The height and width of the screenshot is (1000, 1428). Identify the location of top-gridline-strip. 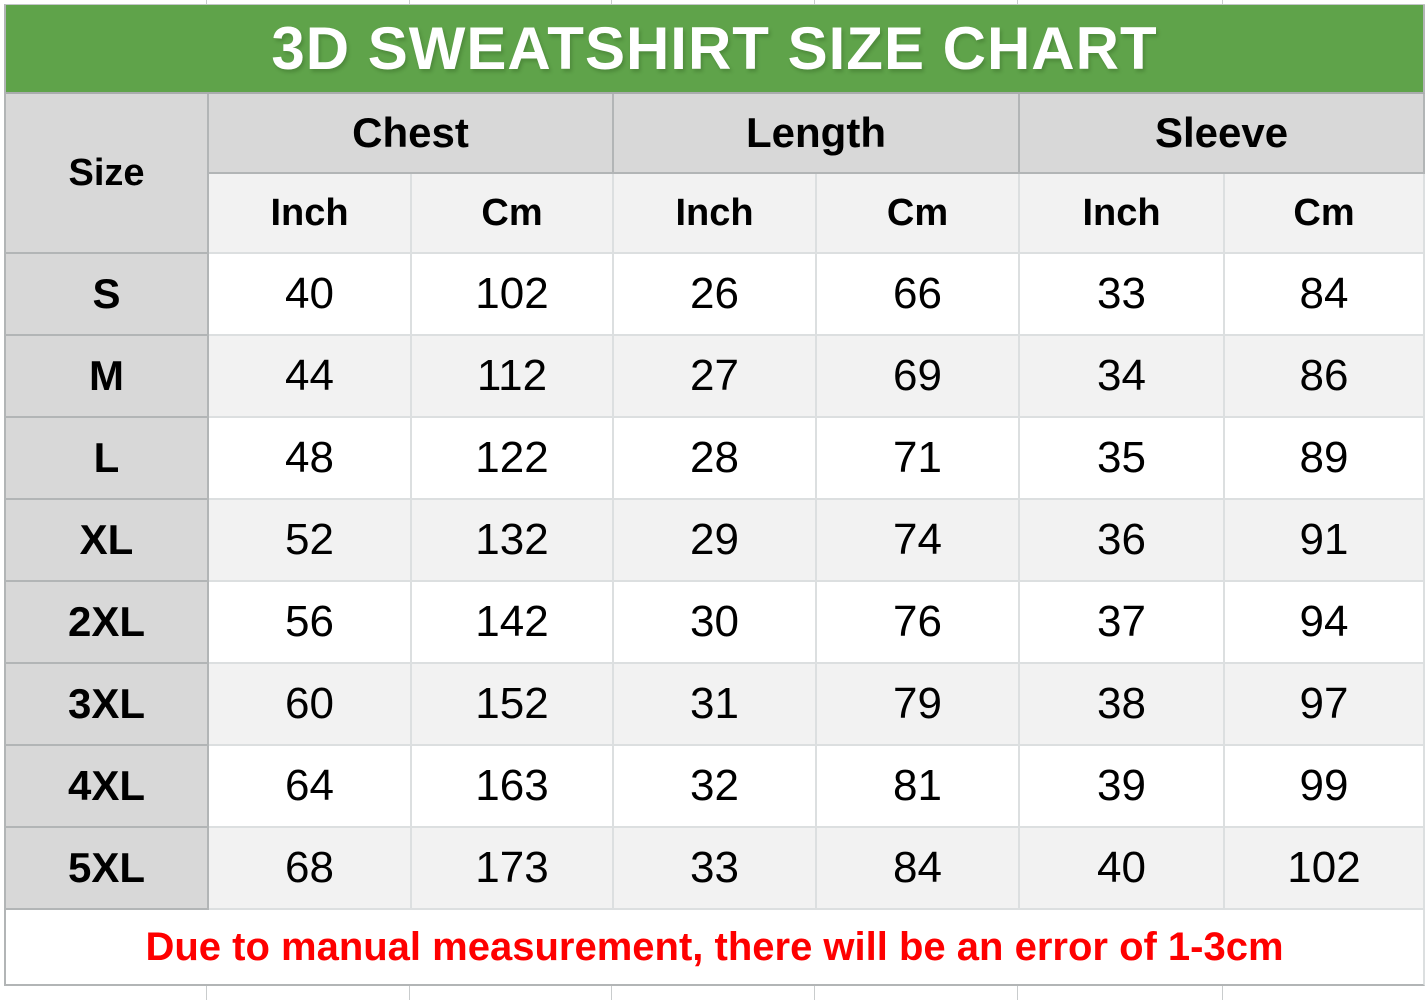
(714, 2).